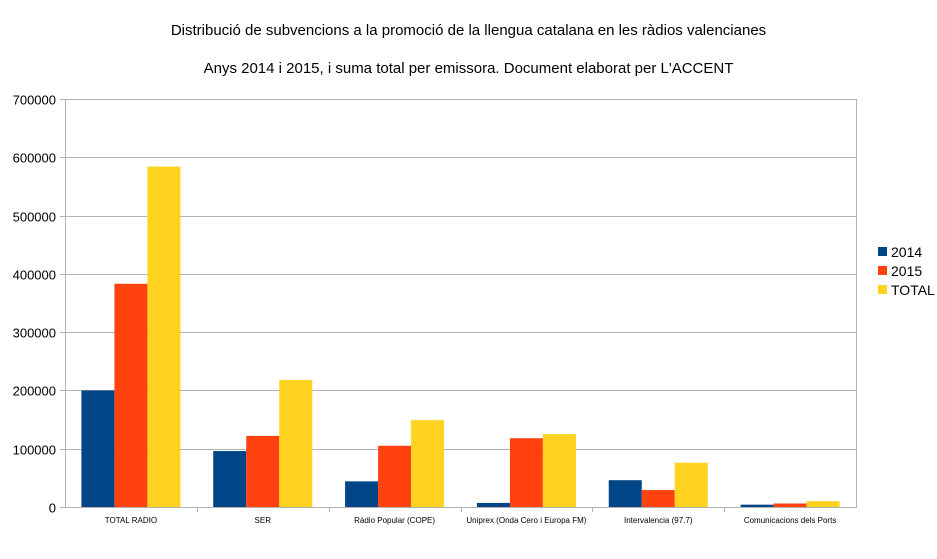  I want to click on y-tick-label: 400000, so click(34, 275).